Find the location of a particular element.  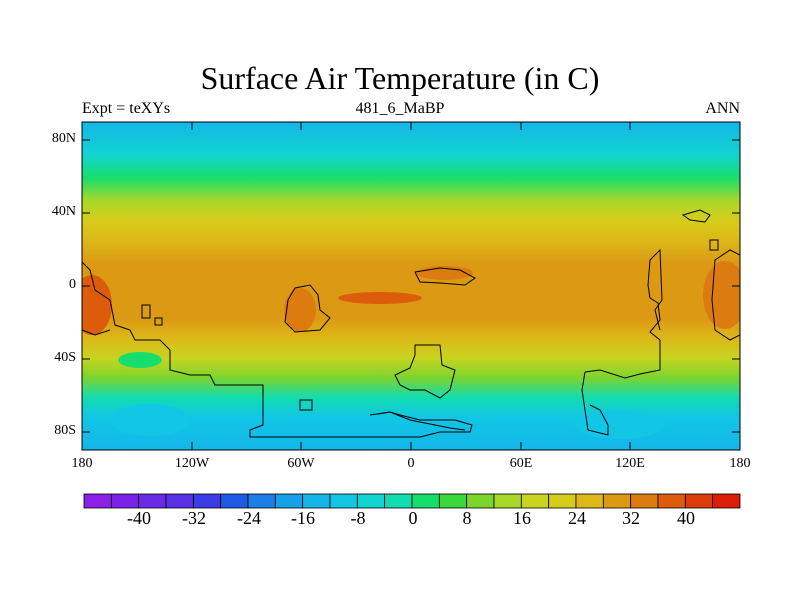

x-tick-label: 0 is located at coordinates (411, 463).